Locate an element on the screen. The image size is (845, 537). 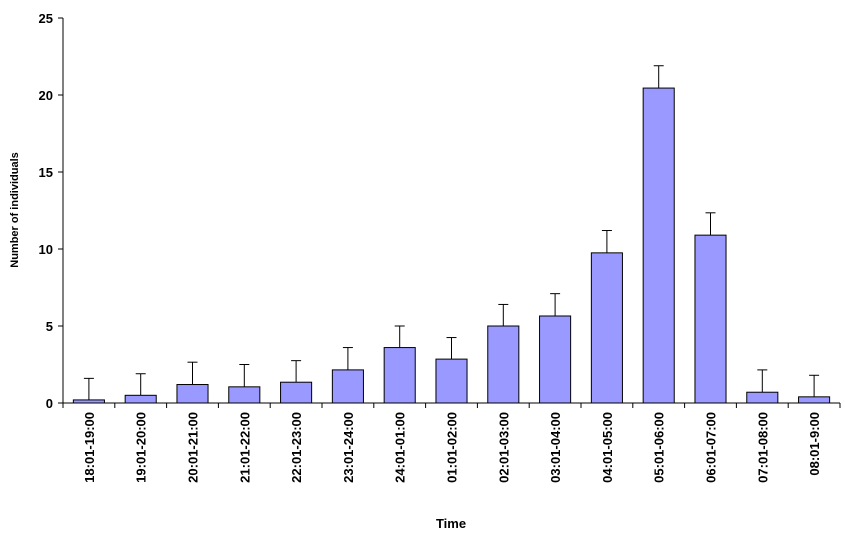
x-tick-label: 23:01-24:00 is located at coordinates (348, 447).